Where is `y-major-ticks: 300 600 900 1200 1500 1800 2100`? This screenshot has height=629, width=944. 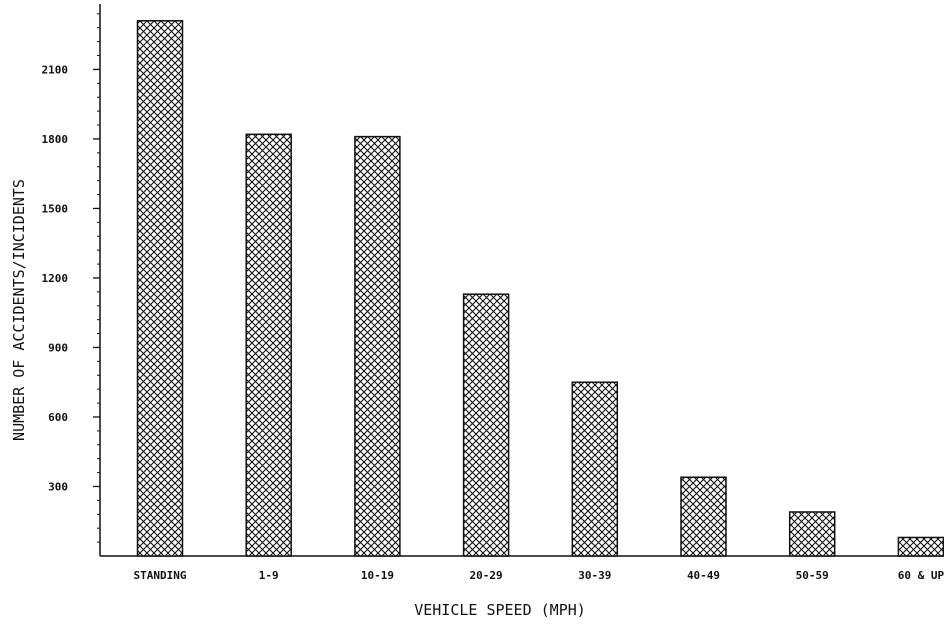 y-major-ticks: 300 600 900 1200 1500 1800 2100 is located at coordinates (71, 278).